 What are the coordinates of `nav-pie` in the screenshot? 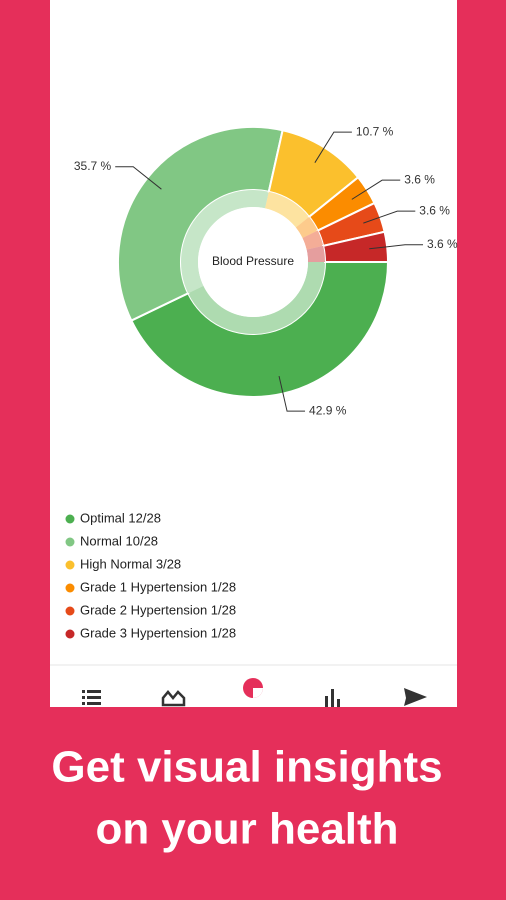 It's located at (253, 688).